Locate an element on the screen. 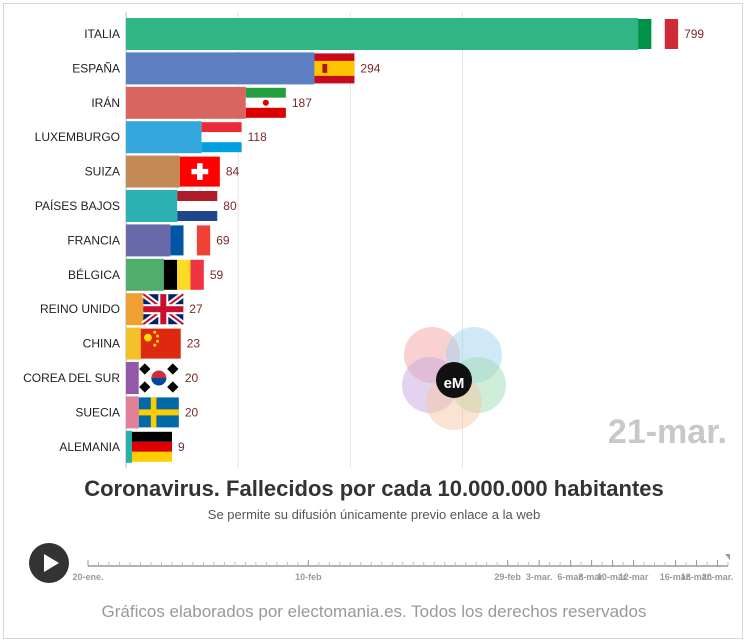 Image resolution: width=748 pixels, height=644 pixels. bar-row: FRANCIA 69 is located at coordinates (148, 240).